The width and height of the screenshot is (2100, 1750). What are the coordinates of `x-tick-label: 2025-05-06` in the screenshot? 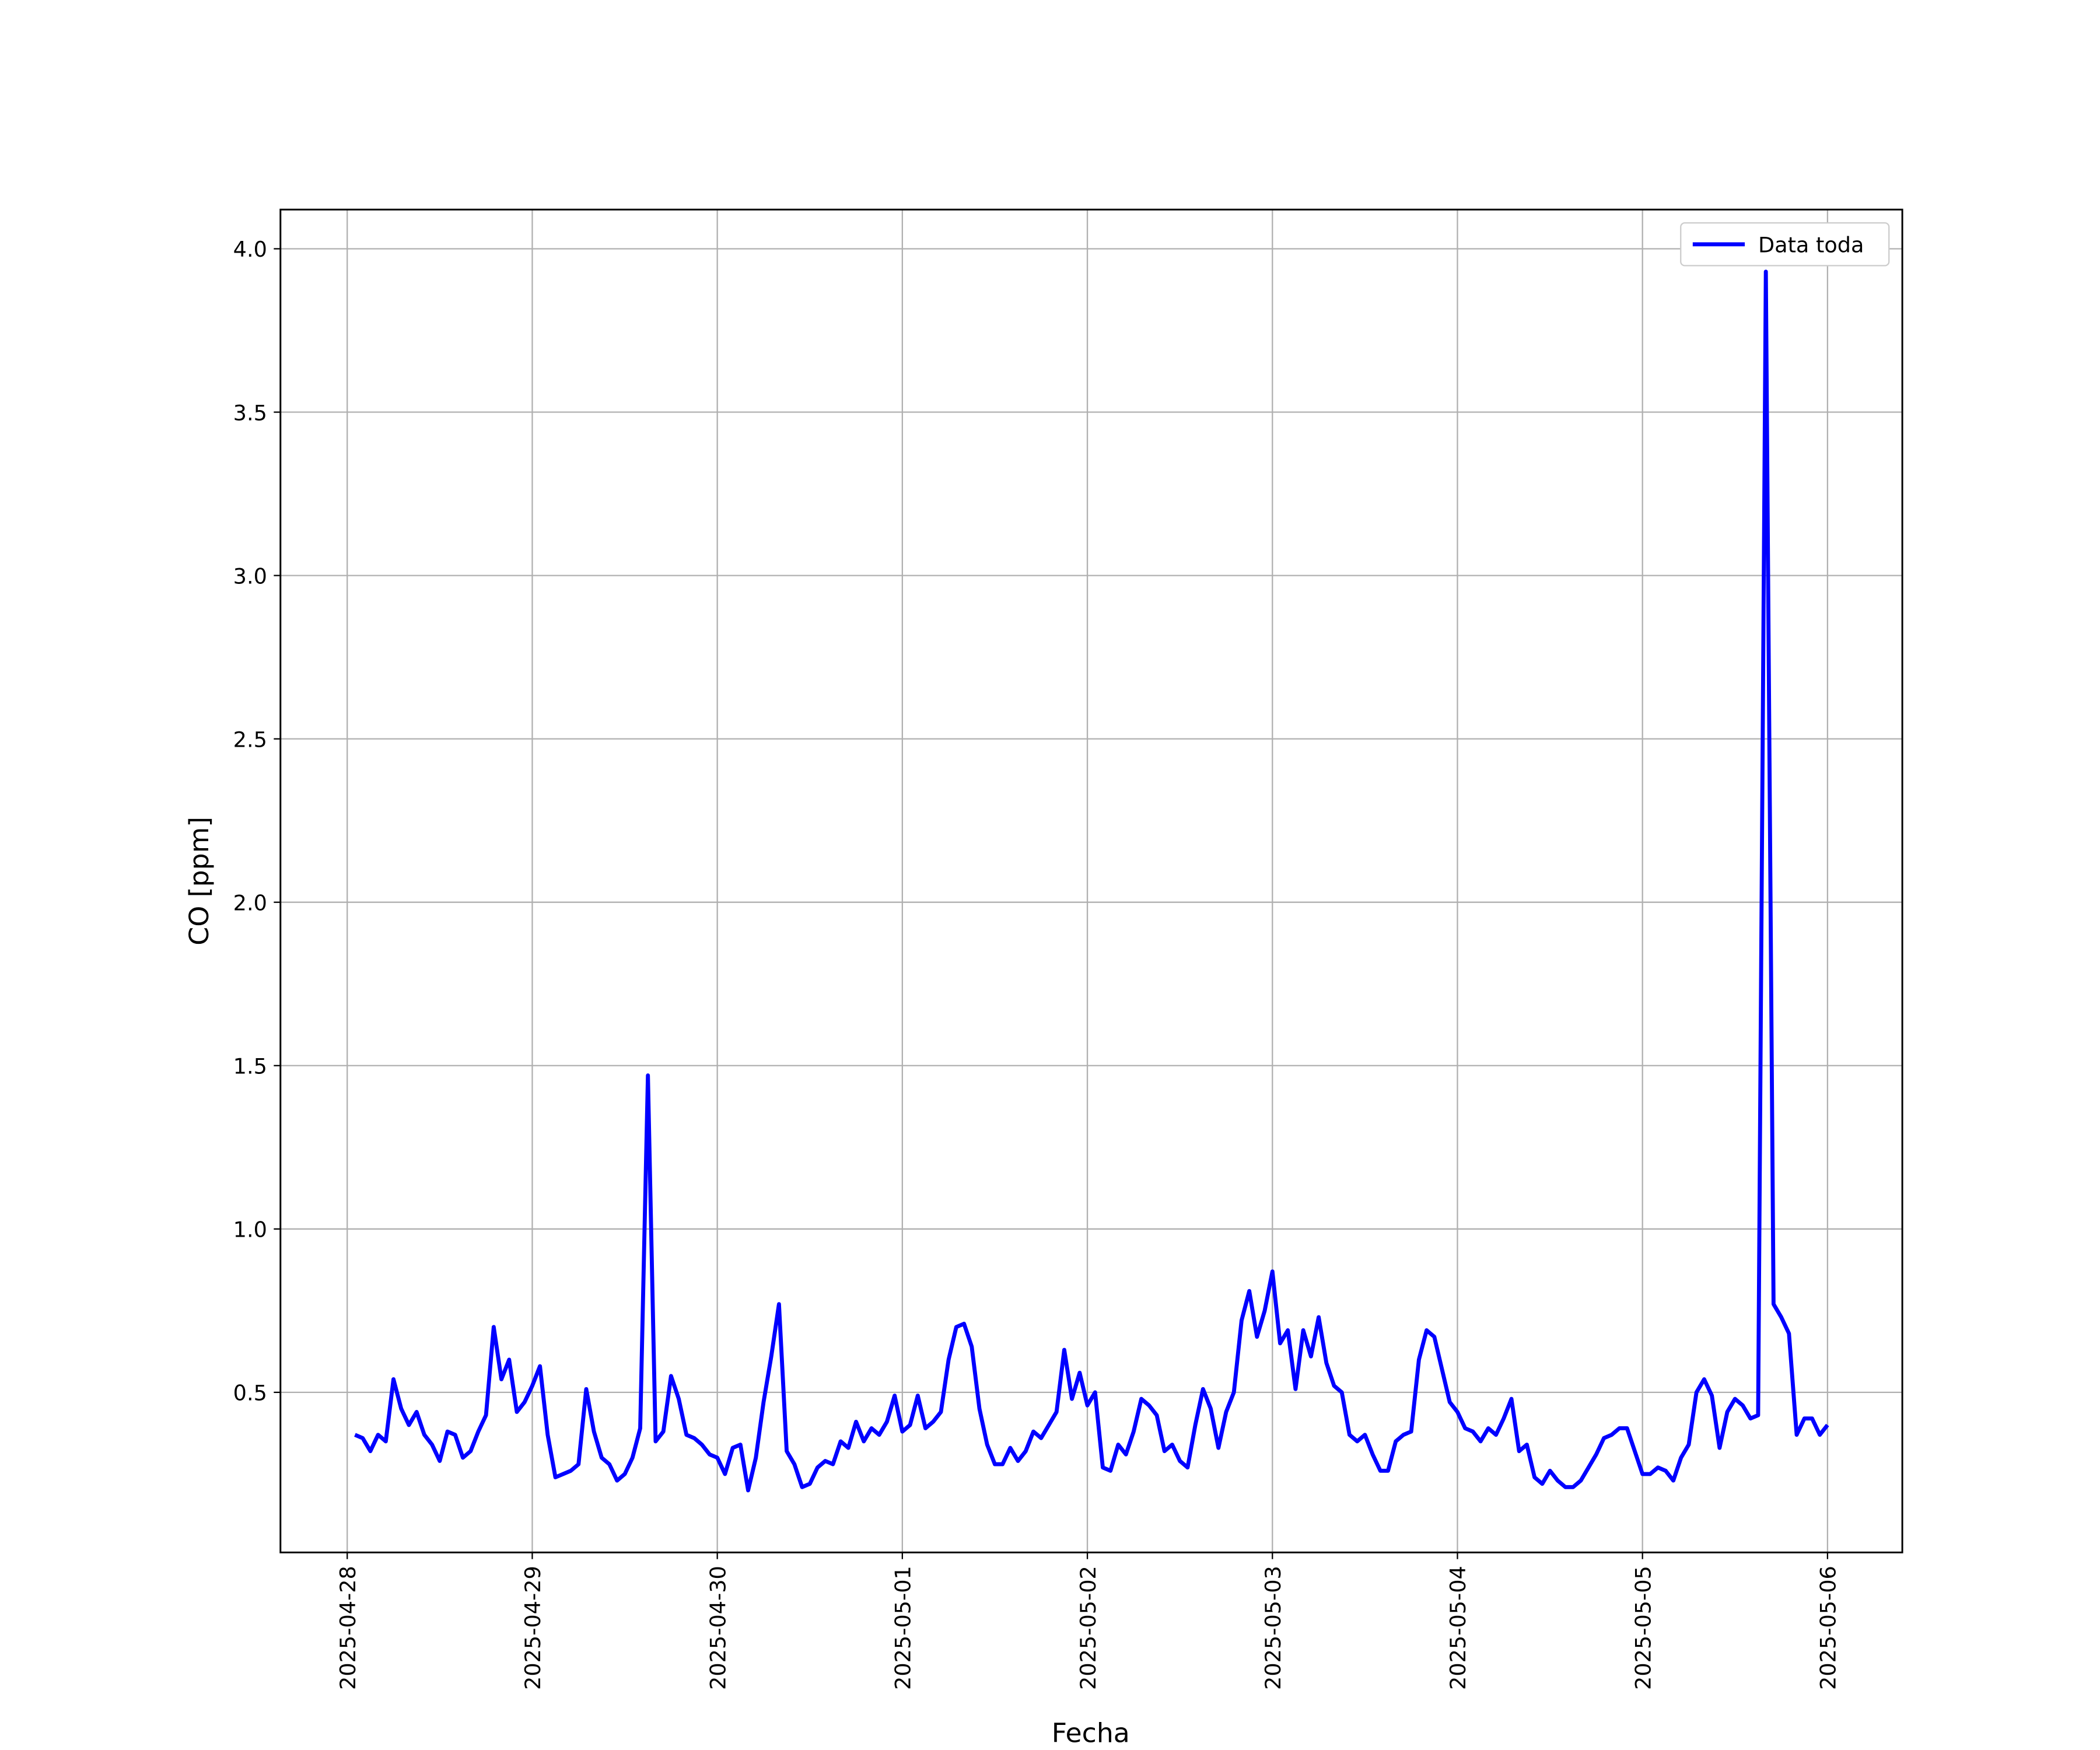 It's located at (1828, 1628).